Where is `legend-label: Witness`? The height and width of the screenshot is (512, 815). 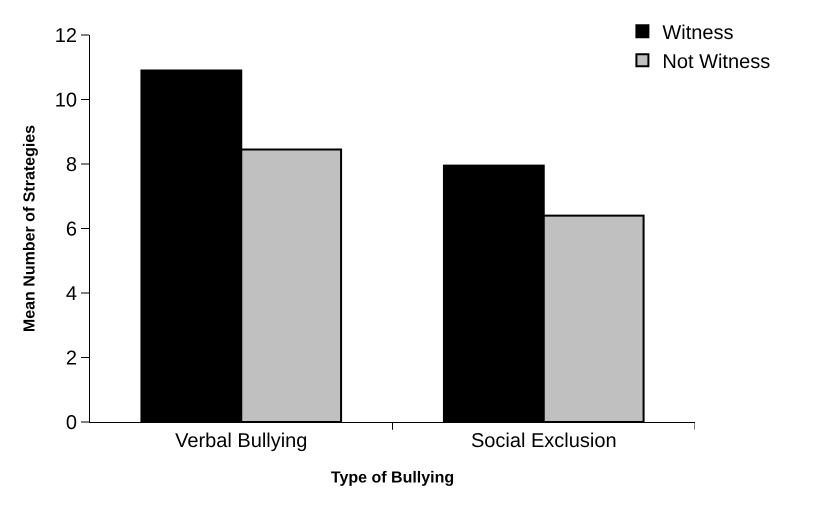 legend-label: Witness is located at coordinates (698, 33).